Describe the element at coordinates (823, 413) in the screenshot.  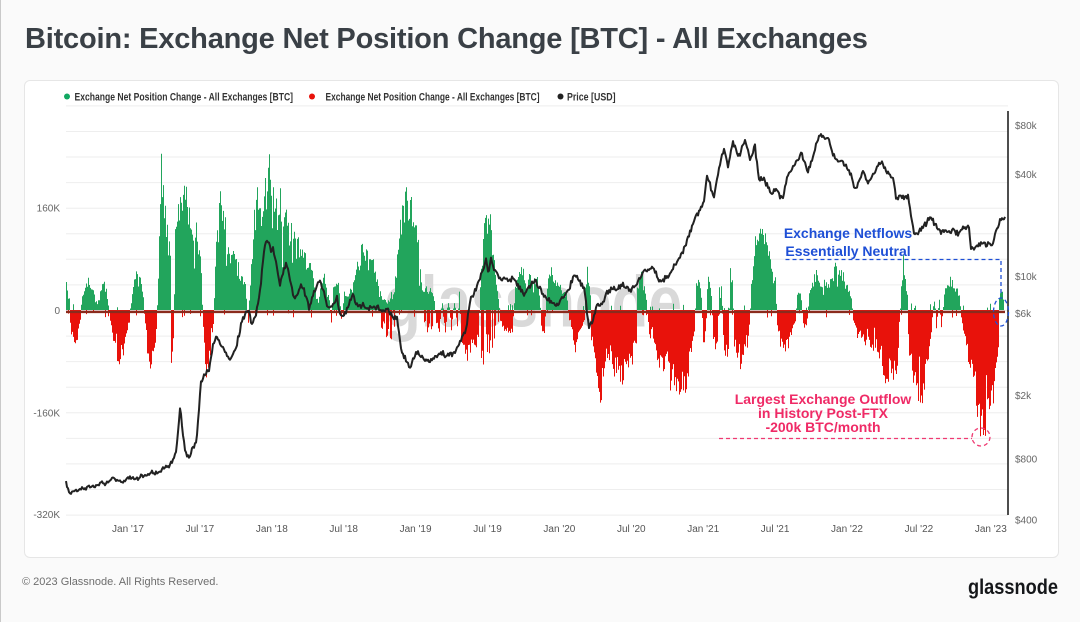
I see `svg-text: in History Post-FTX` at that location.